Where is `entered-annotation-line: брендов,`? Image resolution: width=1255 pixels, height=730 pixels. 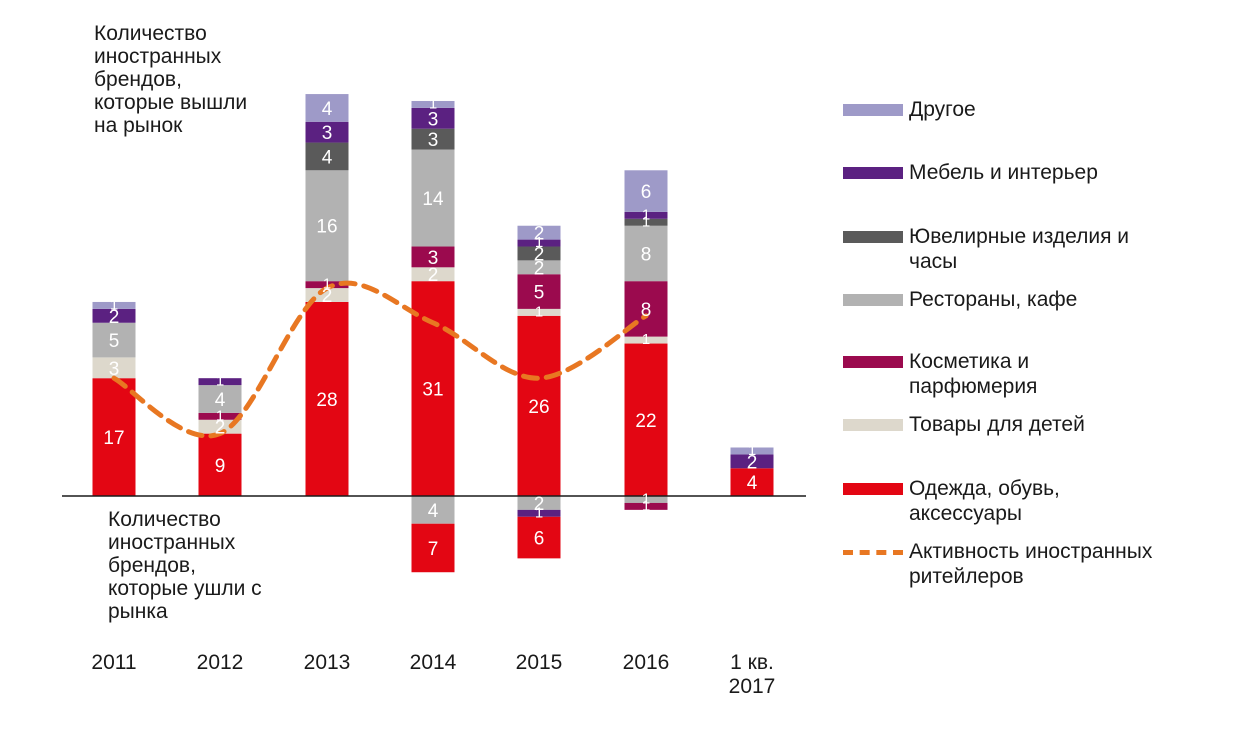
entered-annotation-line: брендов, is located at coordinates (138, 79).